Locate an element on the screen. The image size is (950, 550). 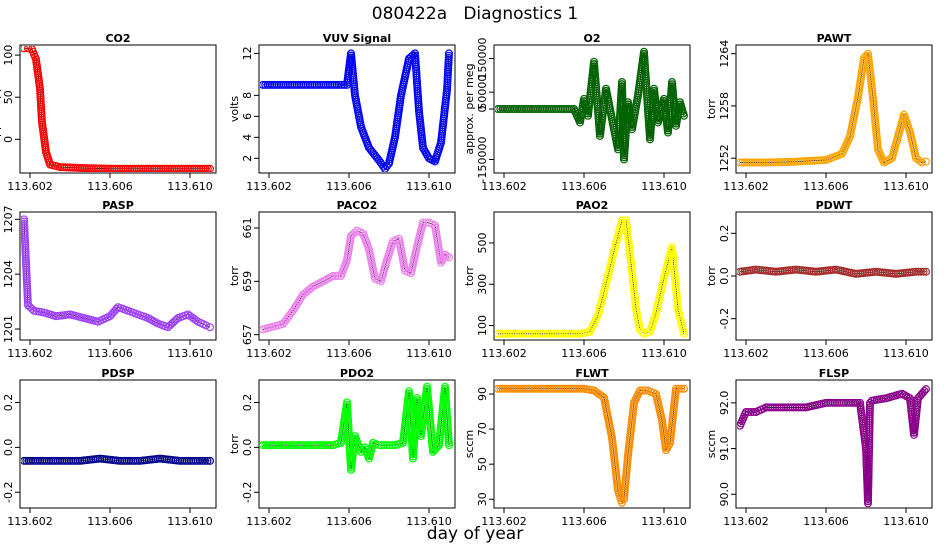
y-tick-label: 70 is located at coordinates (482, 429).